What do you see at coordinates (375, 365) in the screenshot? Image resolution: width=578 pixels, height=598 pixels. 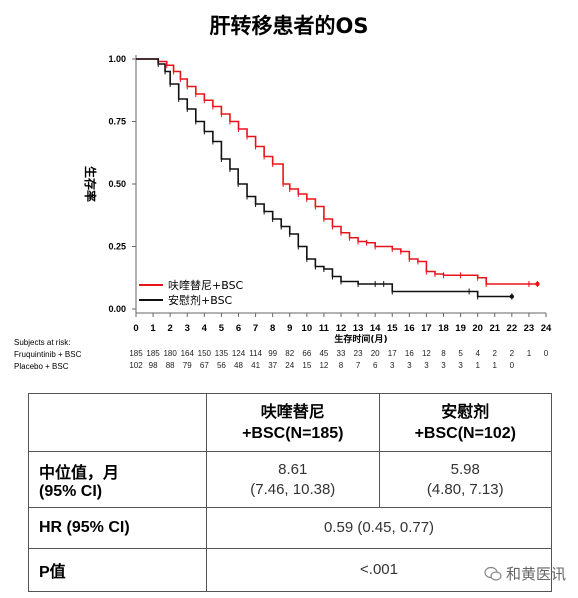 I see `risk-number: 6` at bounding box center [375, 365].